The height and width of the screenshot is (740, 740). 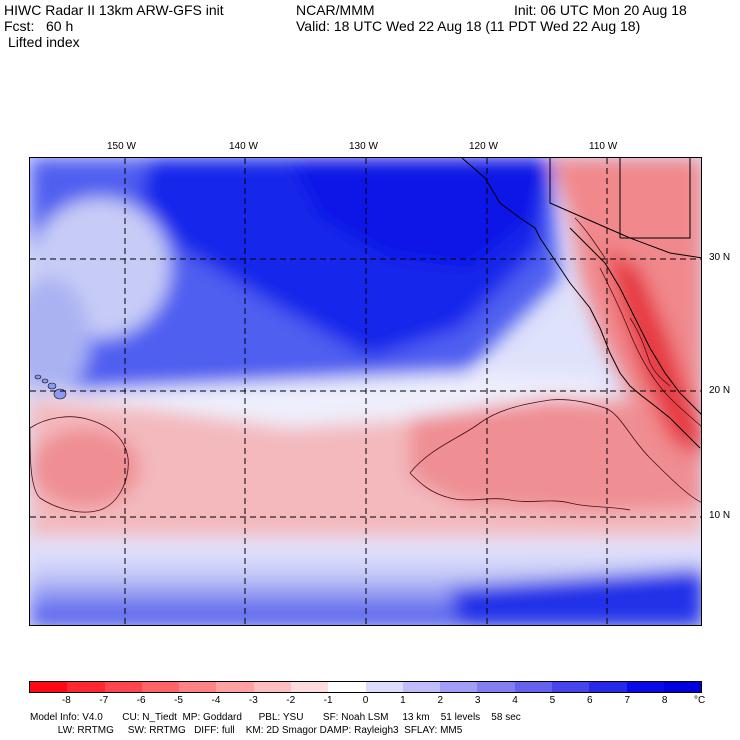 What do you see at coordinates (363, 146) in the screenshot?
I see `lon-tick-130w: 130 W` at bounding box center [363, 146].